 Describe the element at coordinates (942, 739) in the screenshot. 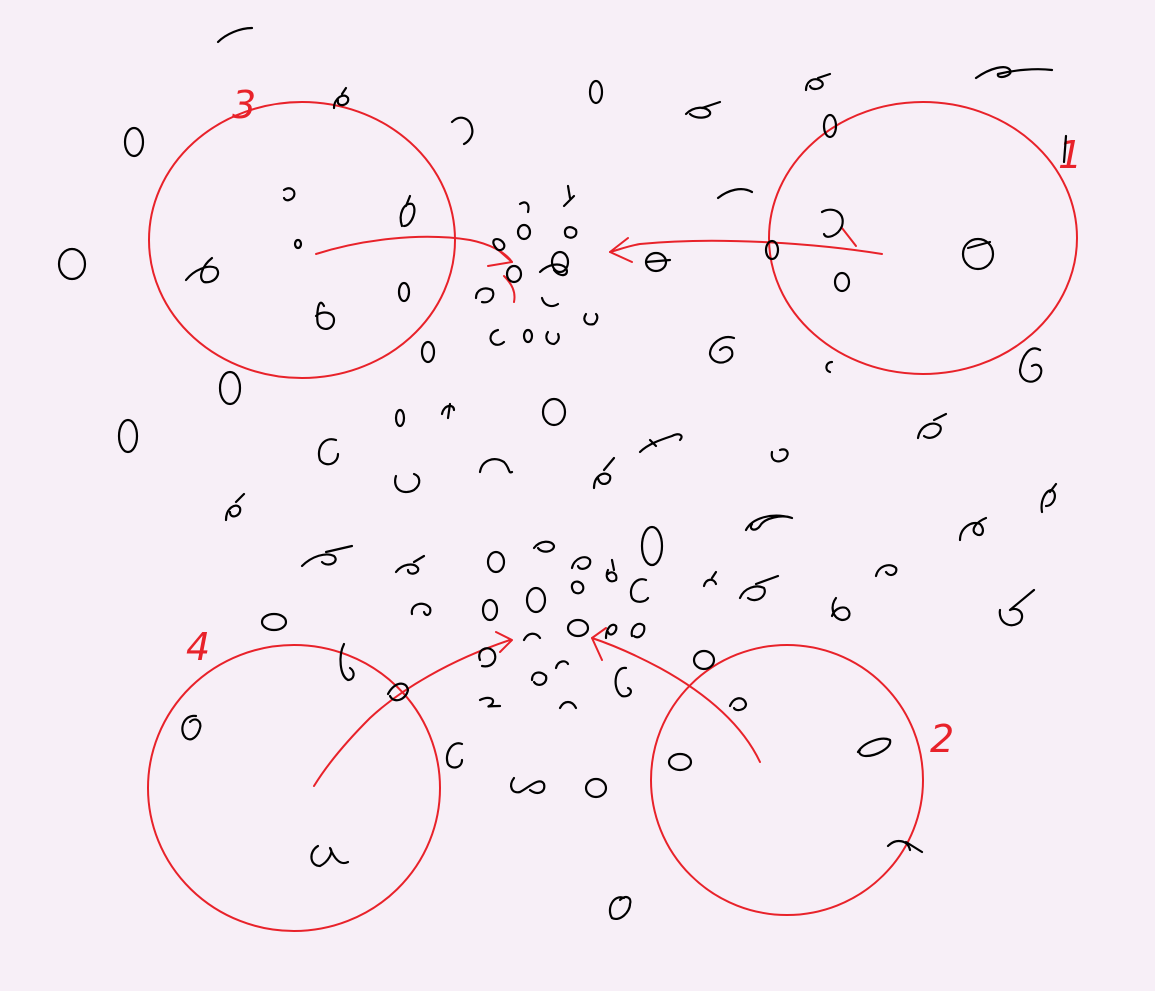

I see `region-label-2: 2` at that location.